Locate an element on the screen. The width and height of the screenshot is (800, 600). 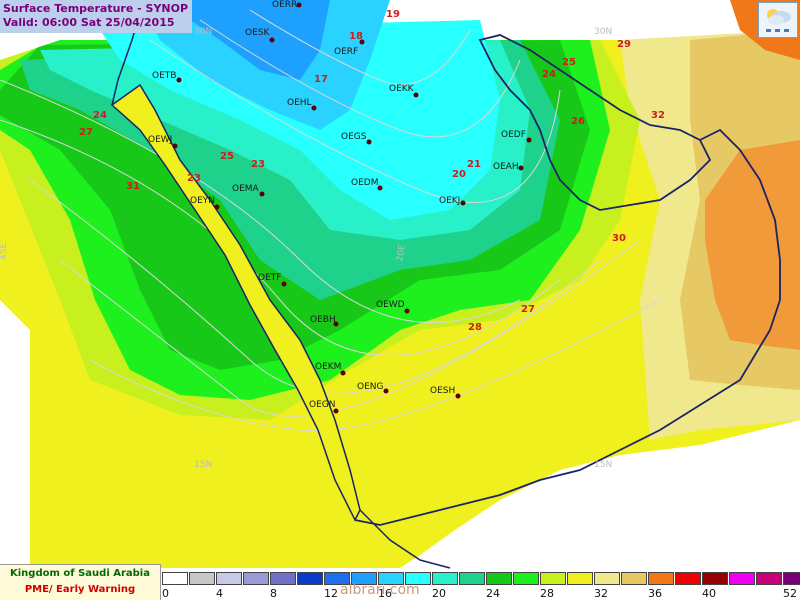
legend-tick: 52 is located at coordinates (790, 593).